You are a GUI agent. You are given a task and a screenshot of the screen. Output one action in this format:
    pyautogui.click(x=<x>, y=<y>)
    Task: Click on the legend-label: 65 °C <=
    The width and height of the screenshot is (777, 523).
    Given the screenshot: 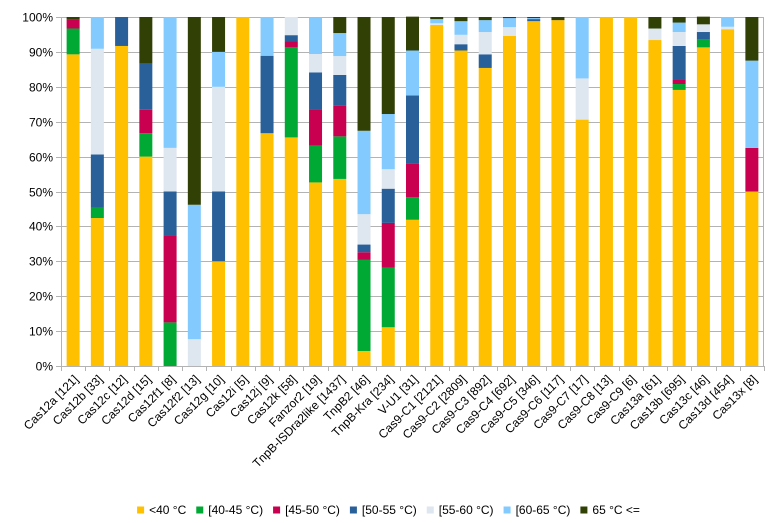 What is the action you would take?
    pyautogui.click(x=616, y=510)
    